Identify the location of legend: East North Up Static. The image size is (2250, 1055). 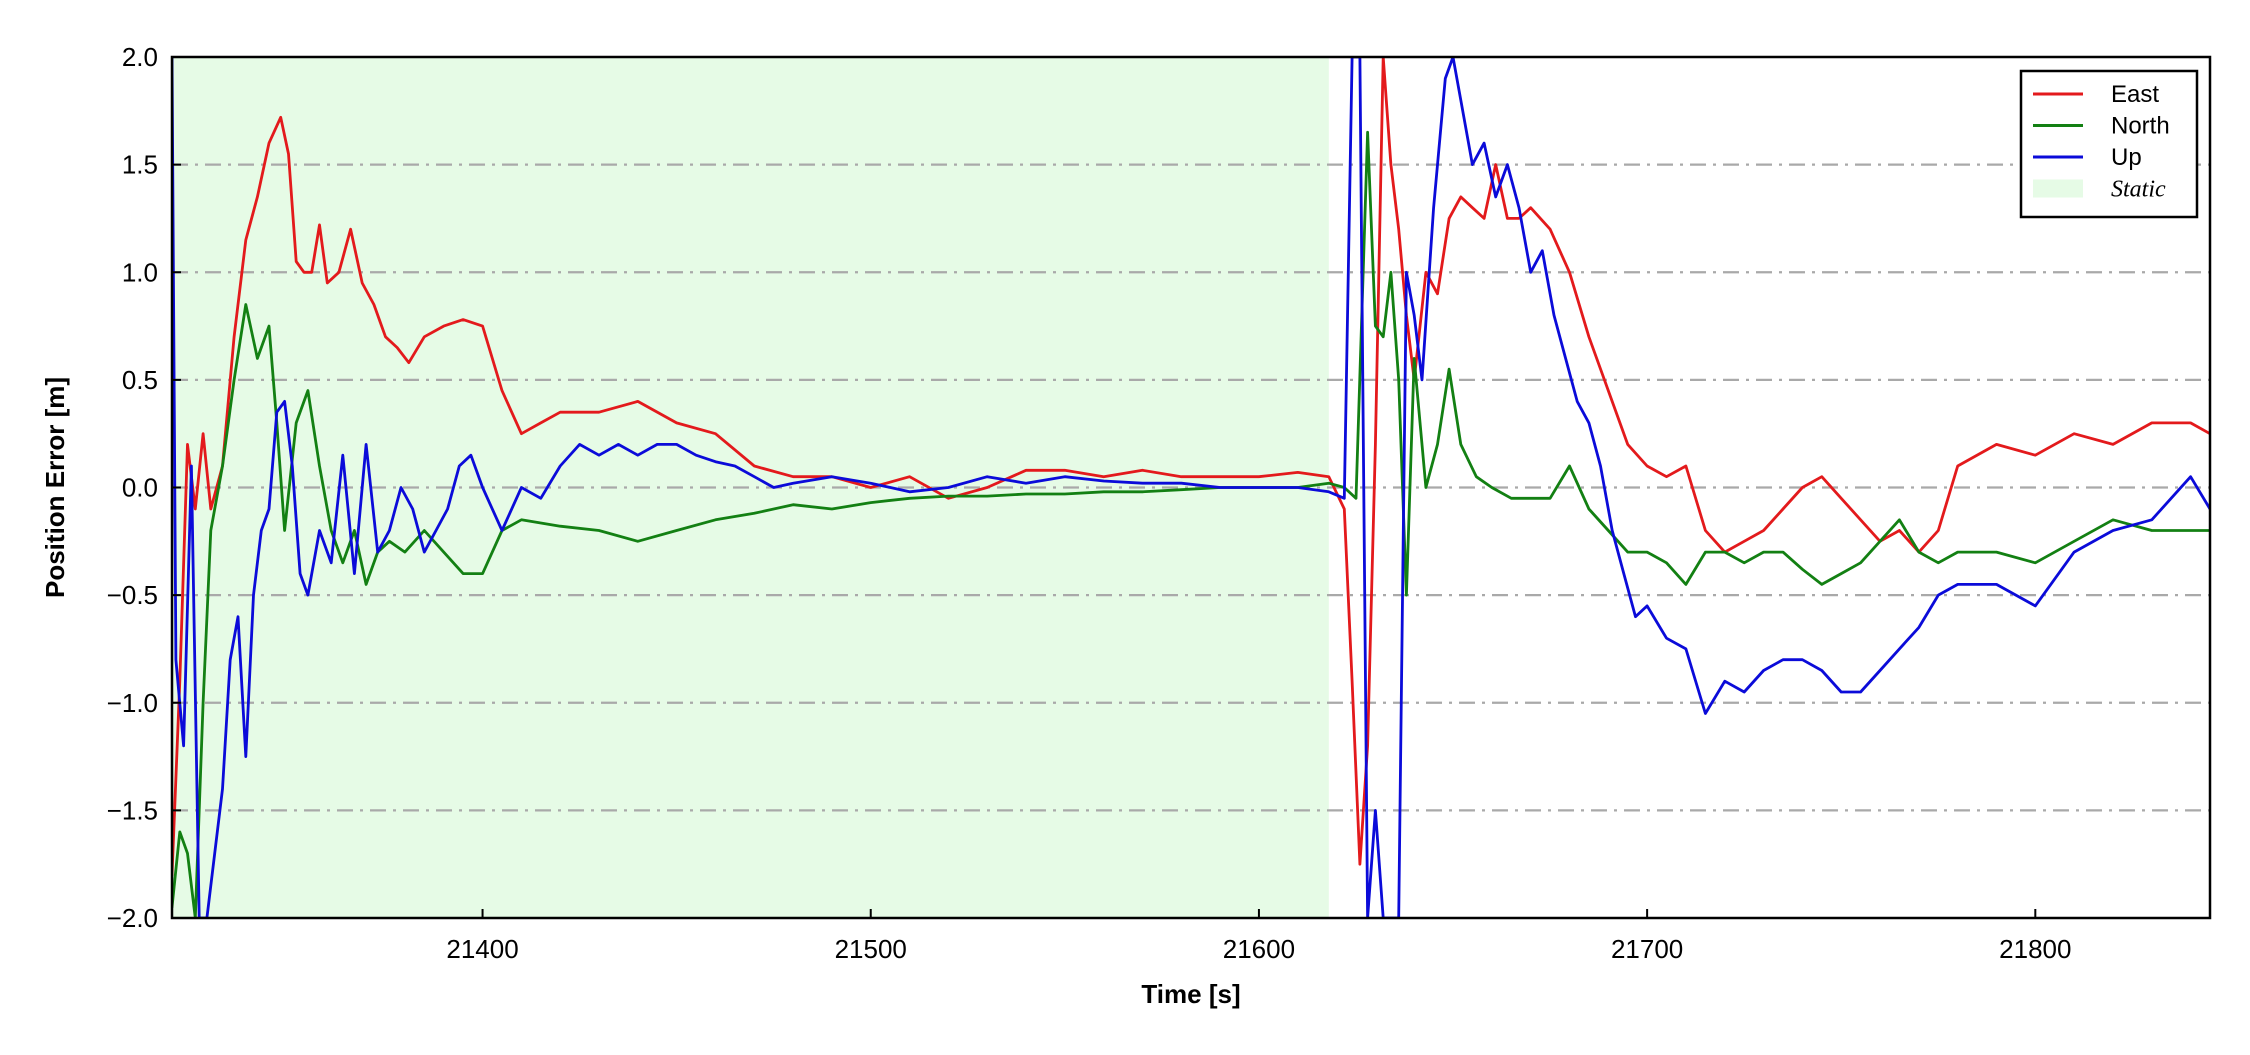
(2109, 144).